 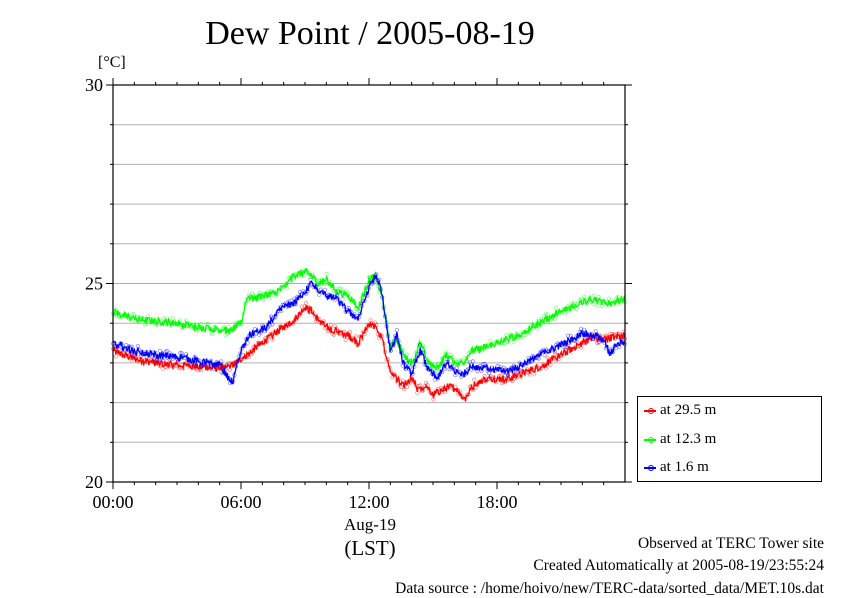 I want to click on y-tick-label: 20, so click(x=94, y=482).